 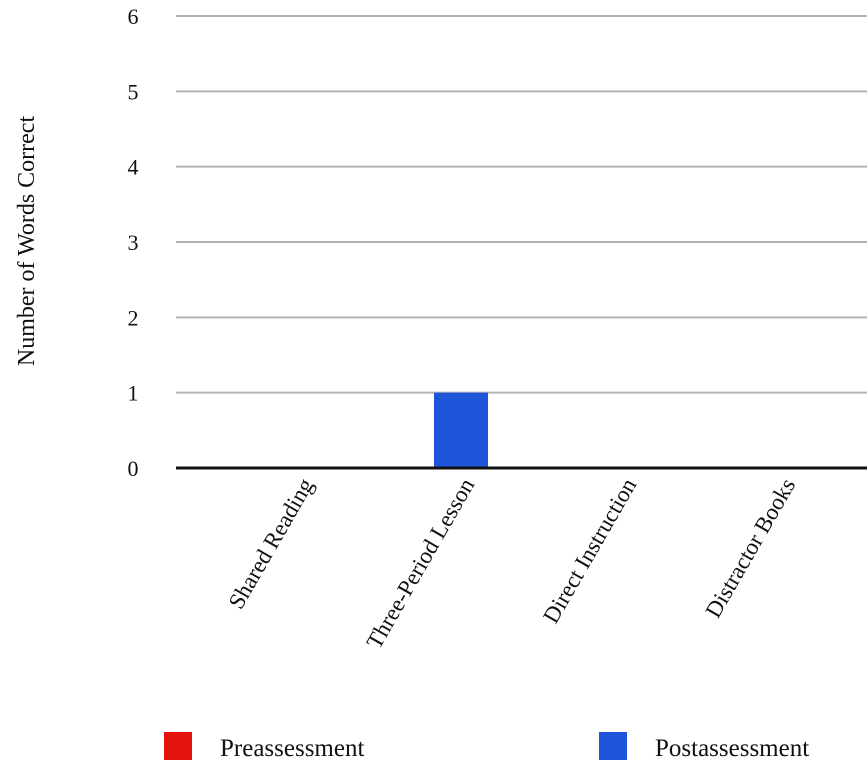 I want to click on legend-swatch-preassessment, so click(x=178, y=746).